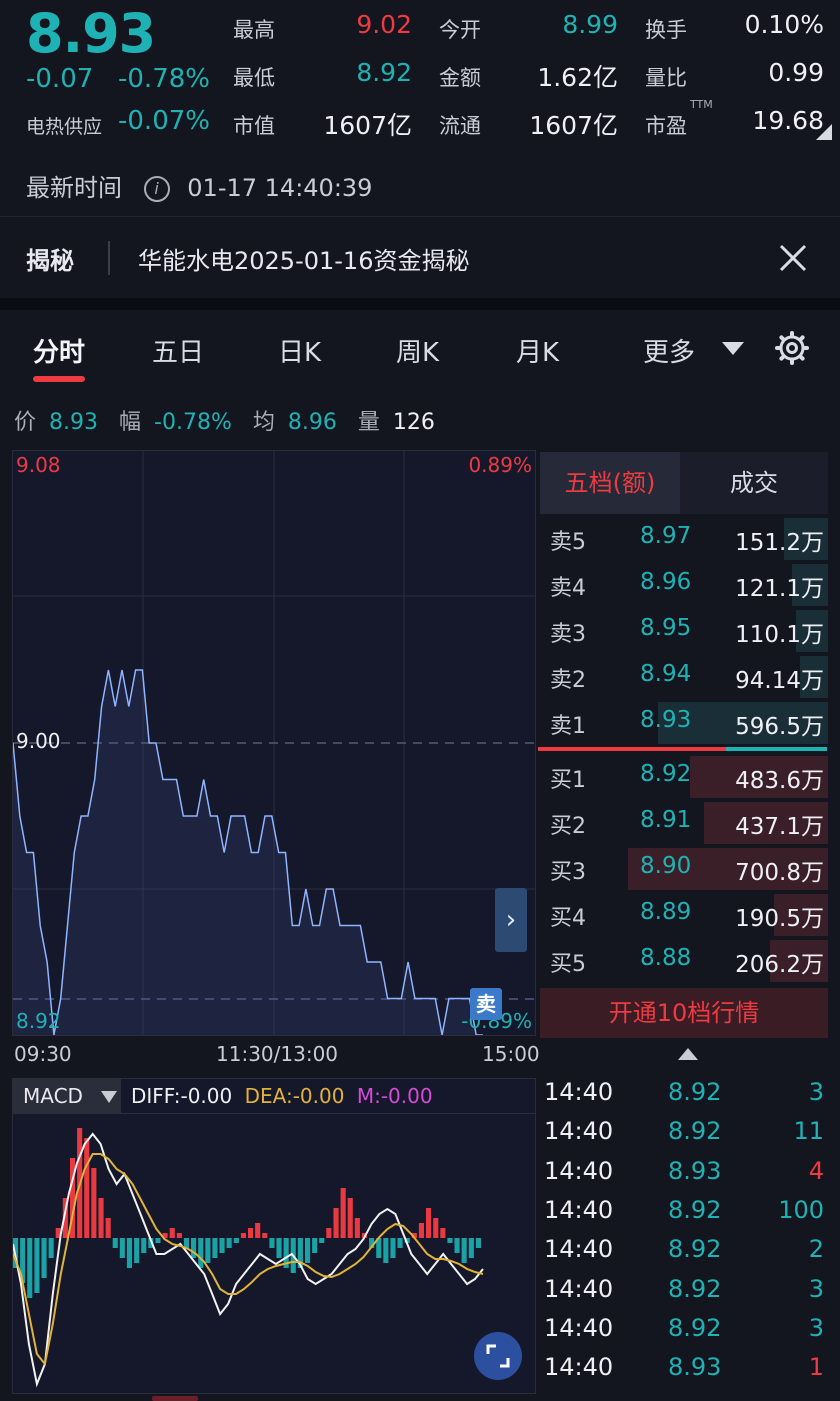 This screenshot has height=1401, width=840. I want to click on reveal-divider, so click(109, 258).